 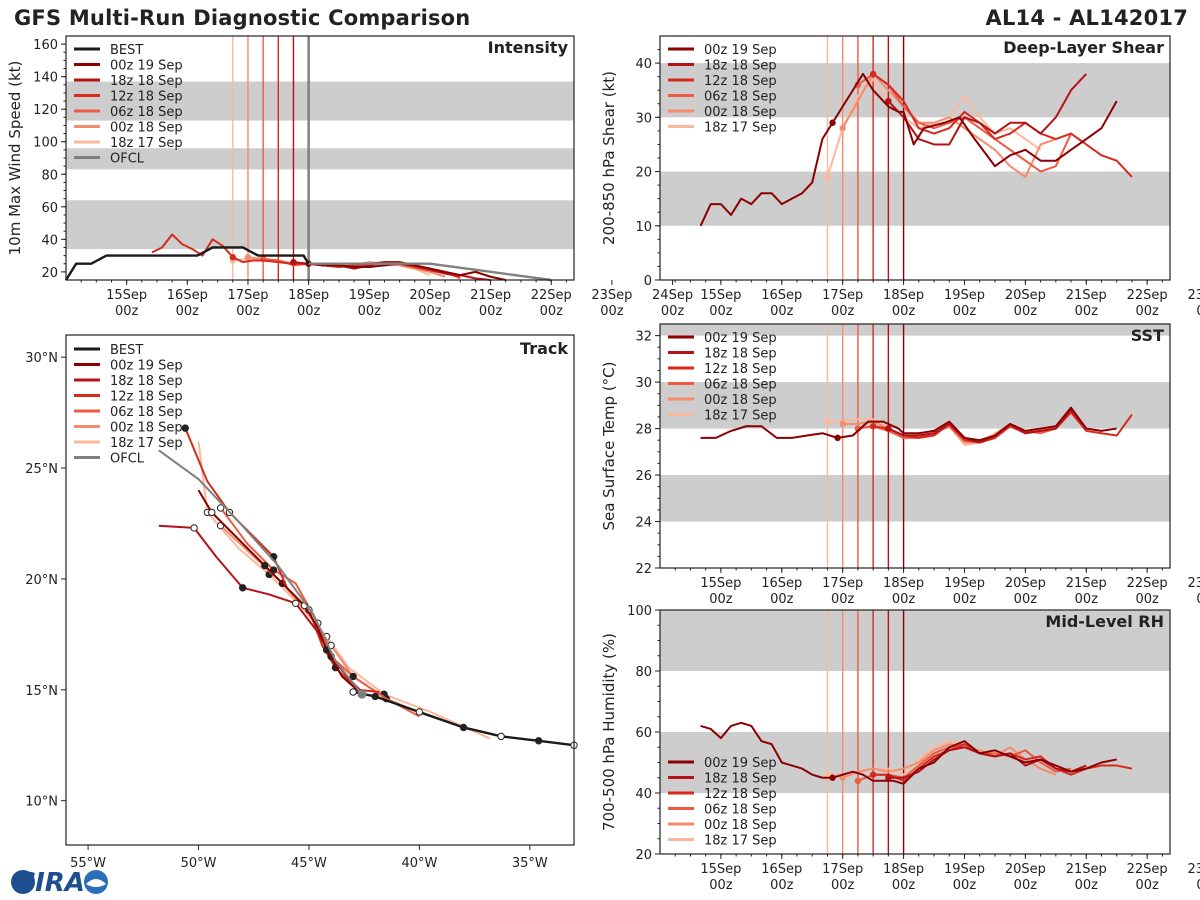 What do you see at coordinates (643, 430) in the screenshot?
I see `sst-ytick-label: 28` at bounding box center [643, 430].